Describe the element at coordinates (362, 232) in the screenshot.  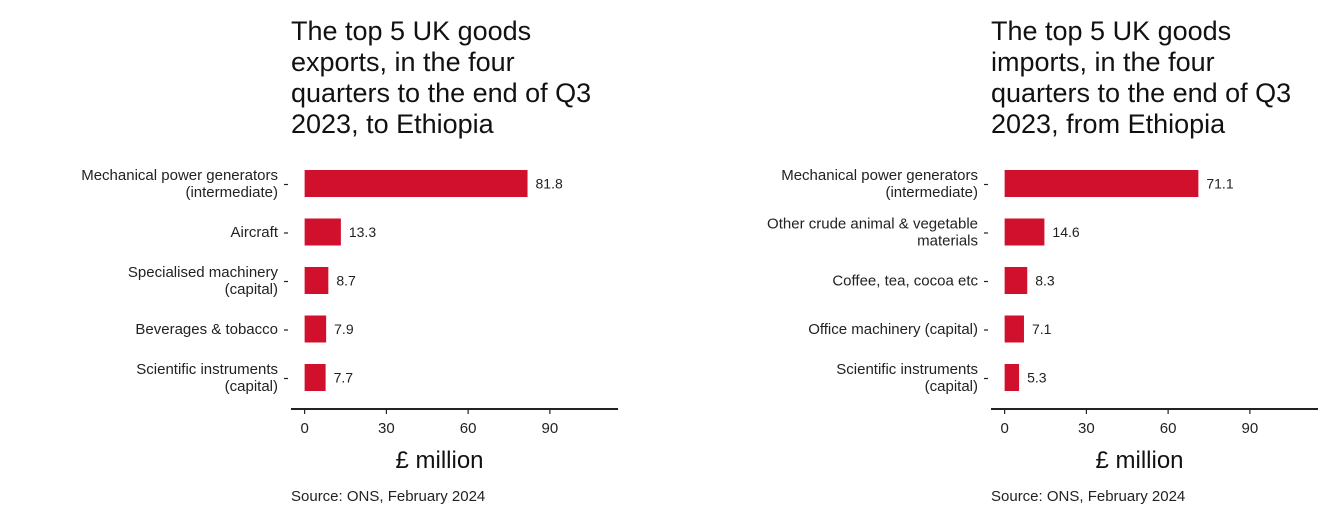
I see `data-label: 13.3` at that location.